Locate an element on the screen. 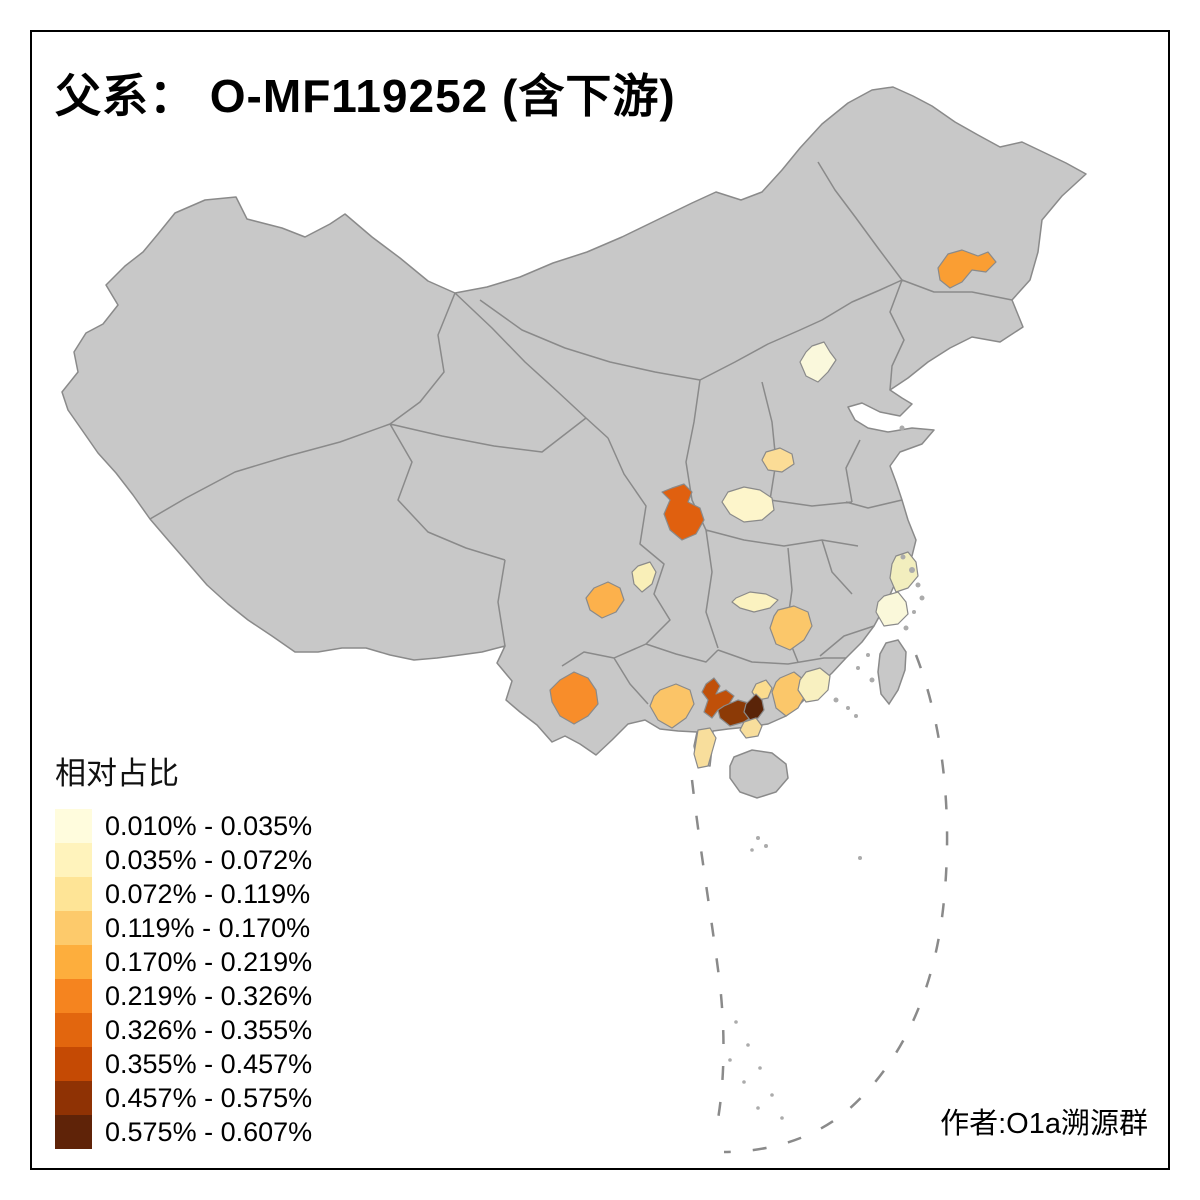 Image resolution: width=1200 pixels, height=1200 pixels. legend-label: 0.010% - 0.035% is located at coordinates (209, 826).